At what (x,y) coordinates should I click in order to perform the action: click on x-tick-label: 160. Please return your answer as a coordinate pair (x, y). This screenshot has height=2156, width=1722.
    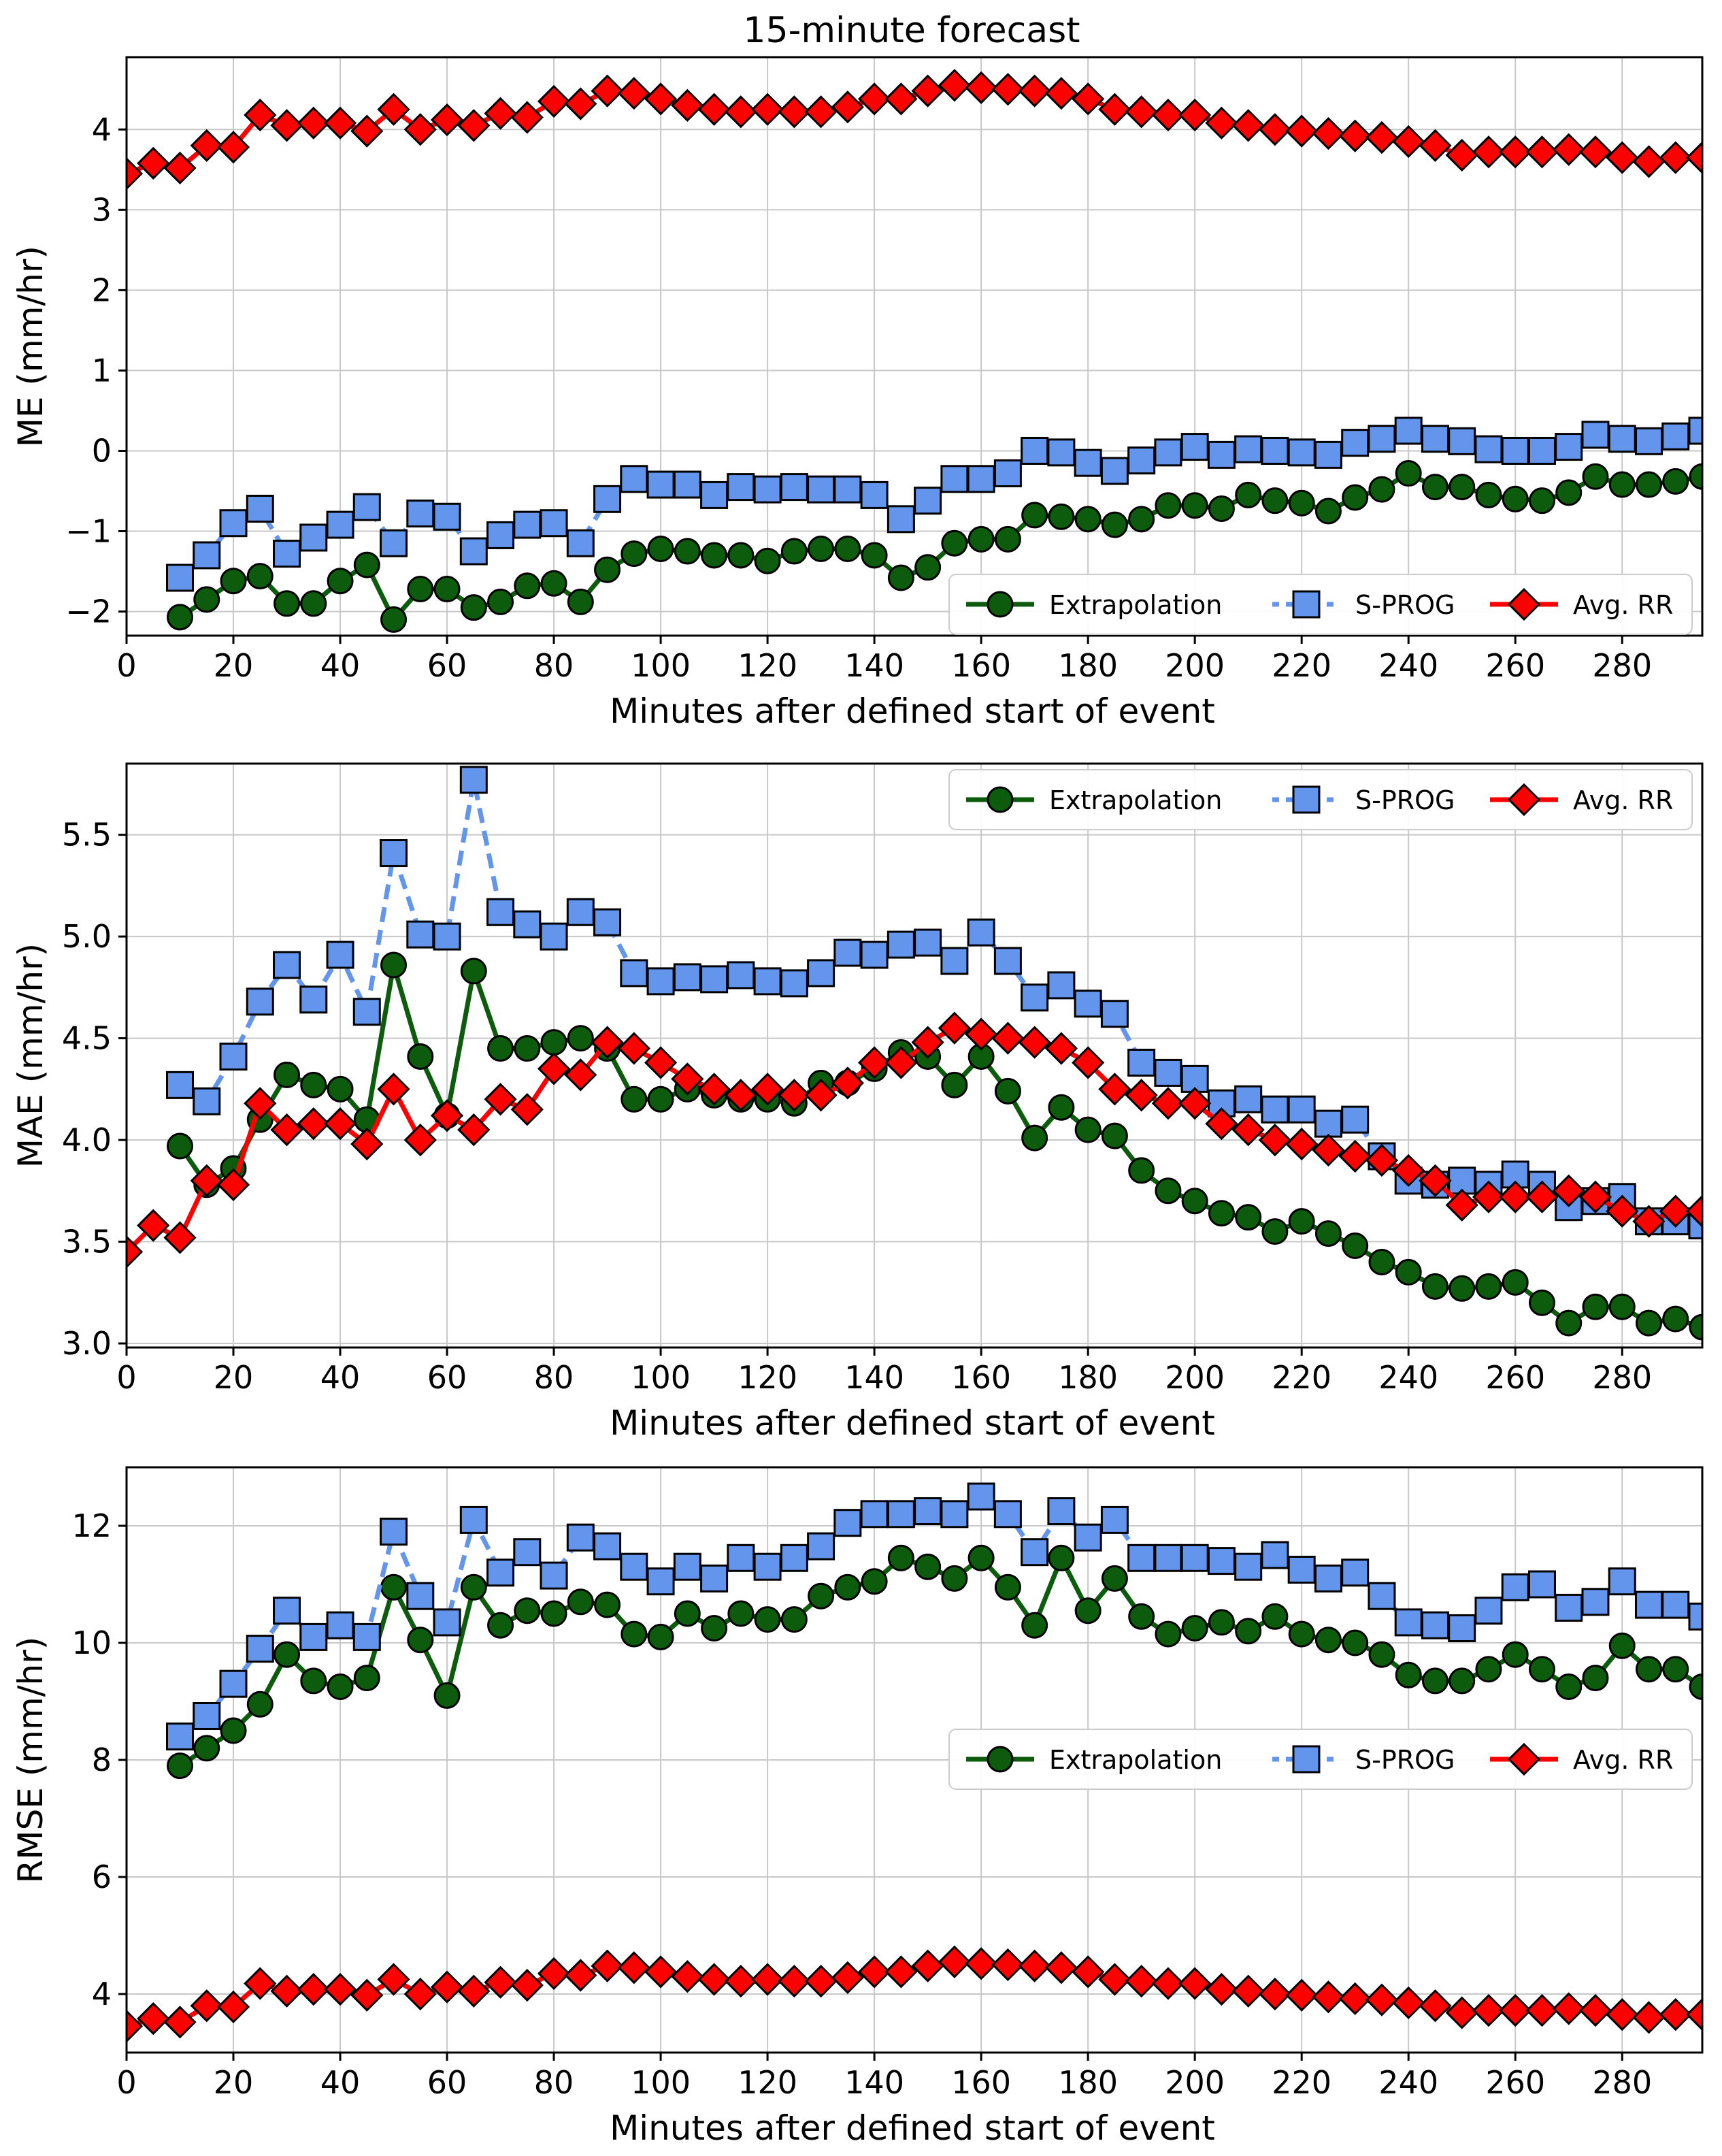
    Looking at the image, I should click on (981, 665).